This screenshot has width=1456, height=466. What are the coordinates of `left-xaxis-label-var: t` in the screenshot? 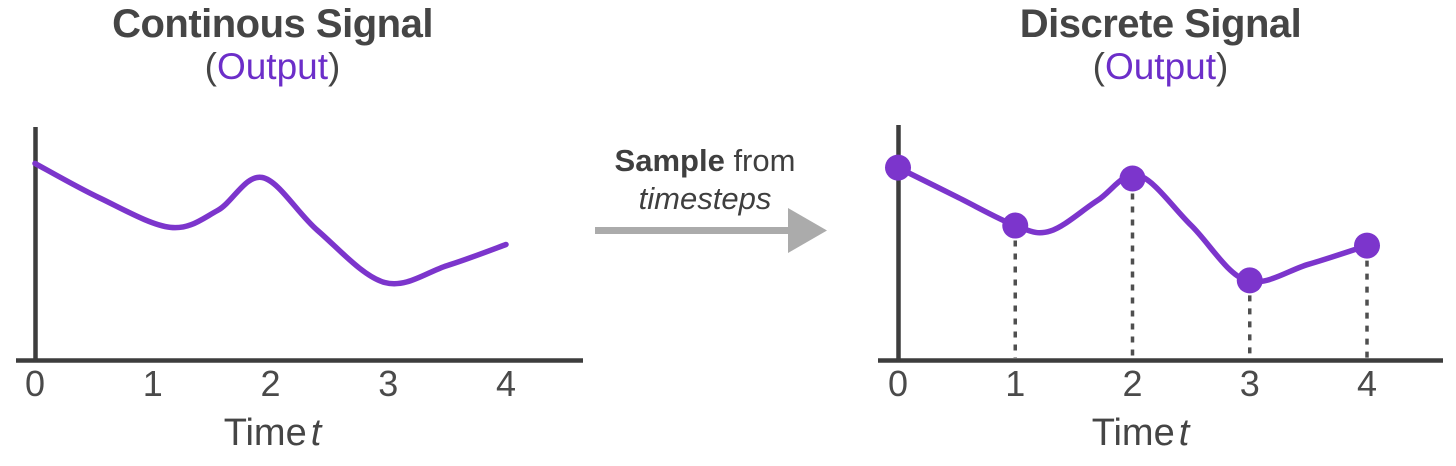 It's located at (316, 433).